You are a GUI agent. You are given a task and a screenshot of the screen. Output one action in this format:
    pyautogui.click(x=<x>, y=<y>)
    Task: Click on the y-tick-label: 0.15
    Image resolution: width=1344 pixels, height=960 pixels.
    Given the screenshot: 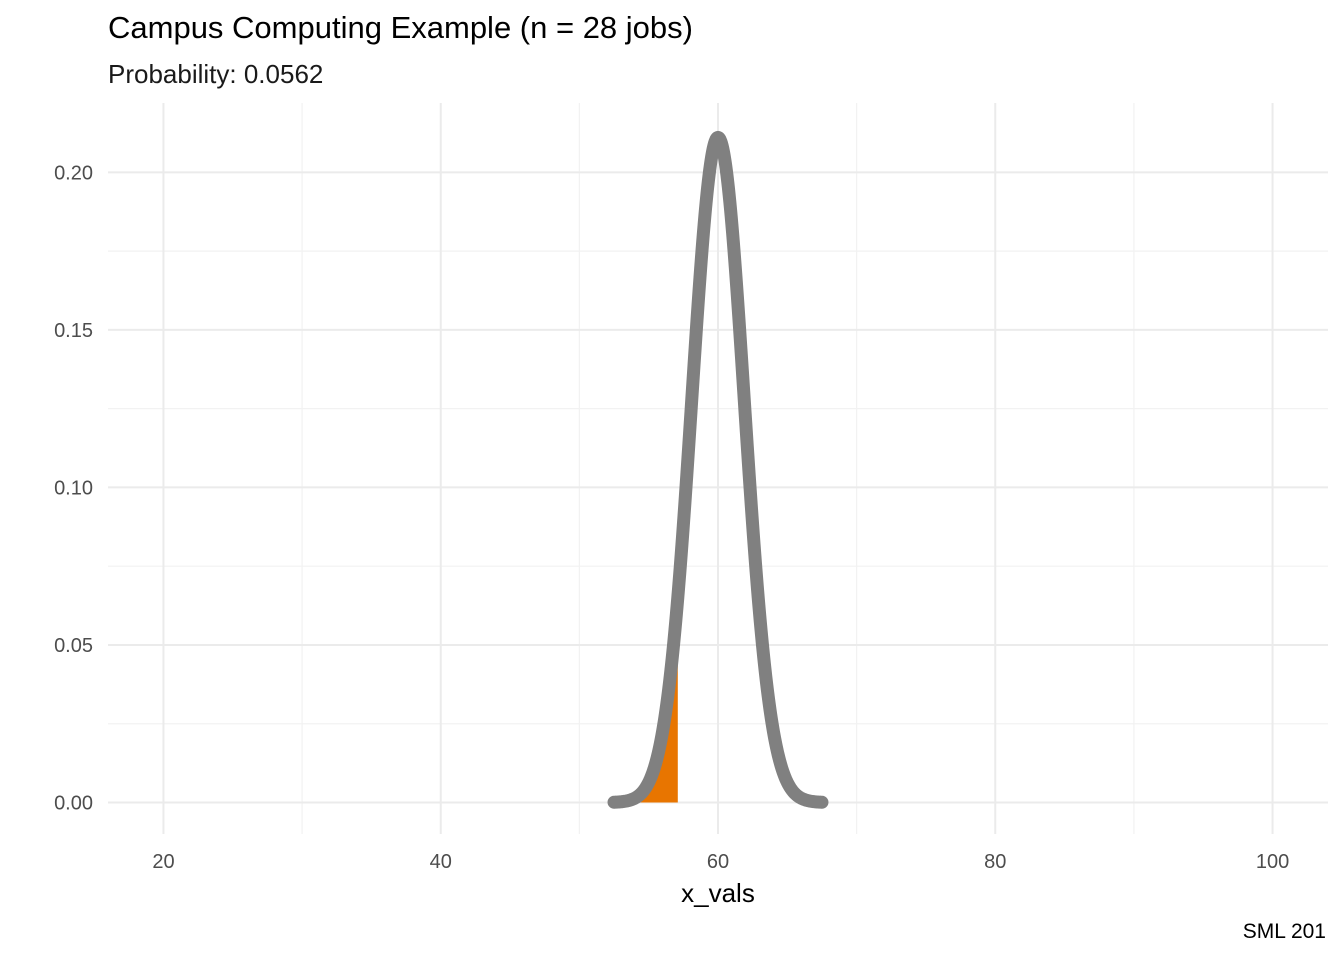 What is the action you would take?
    pyautogui.click(x=73, y=331)
    